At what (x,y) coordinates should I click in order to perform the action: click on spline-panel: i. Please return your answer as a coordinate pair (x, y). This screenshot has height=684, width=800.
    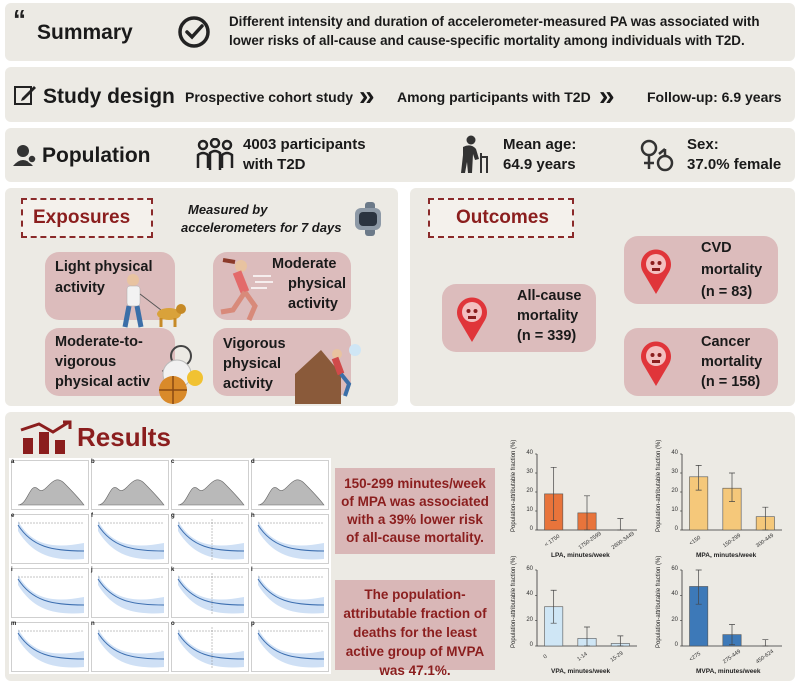
    Looking at the image, I should click on (50, 592).